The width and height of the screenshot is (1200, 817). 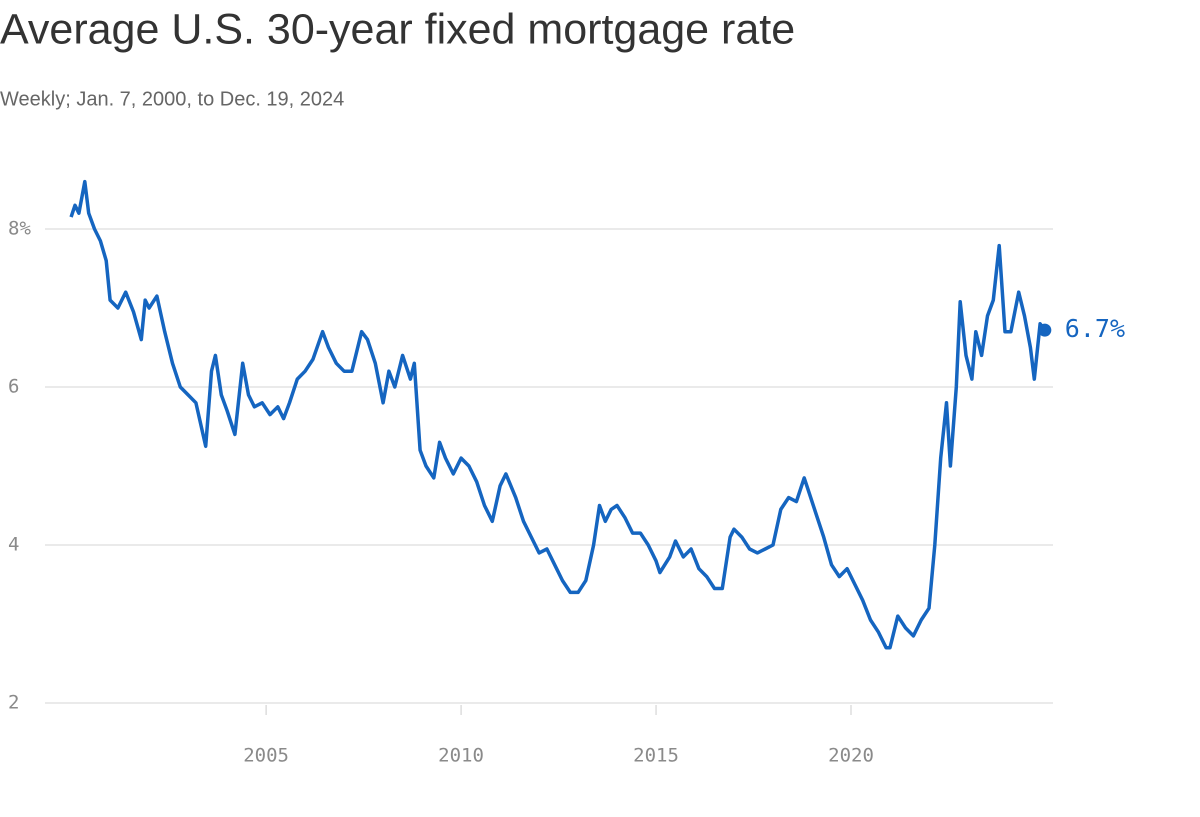 I want to click on x-tick-label: 2005, so click(x=266, y=756).